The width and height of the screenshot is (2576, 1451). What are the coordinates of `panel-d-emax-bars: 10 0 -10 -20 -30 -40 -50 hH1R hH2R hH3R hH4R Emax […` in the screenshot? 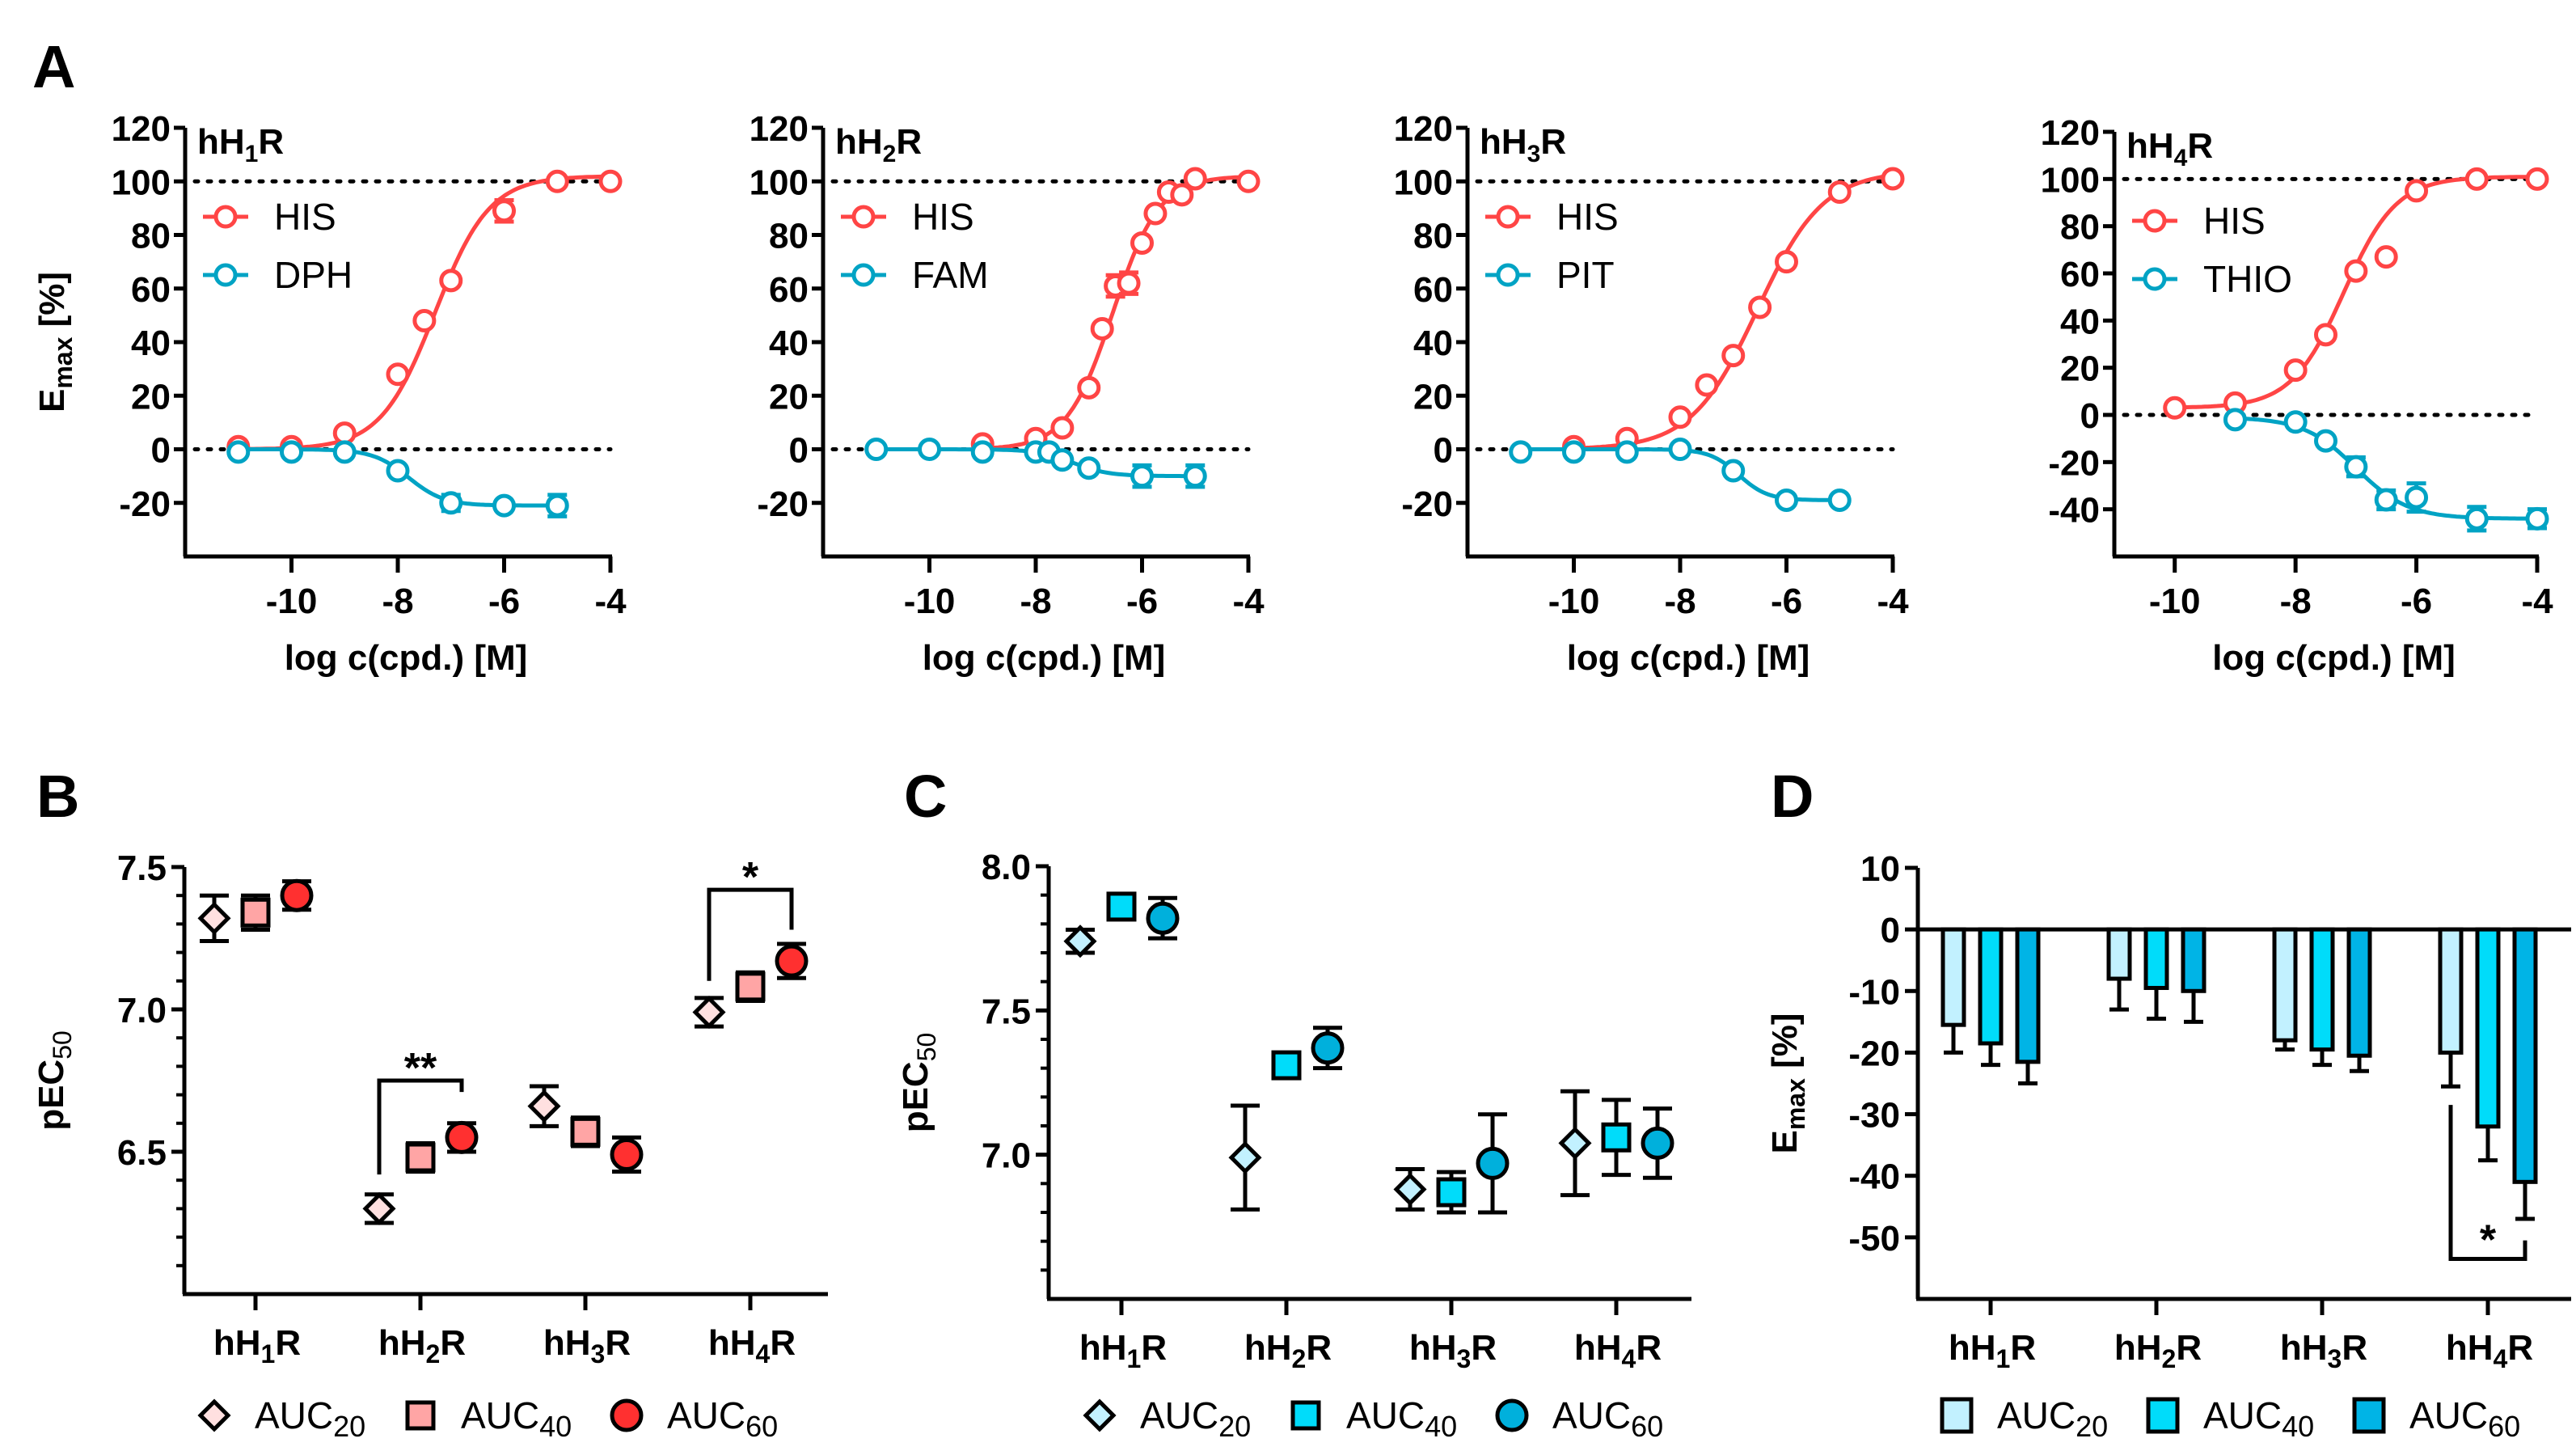 It's located at (2168, 1146).